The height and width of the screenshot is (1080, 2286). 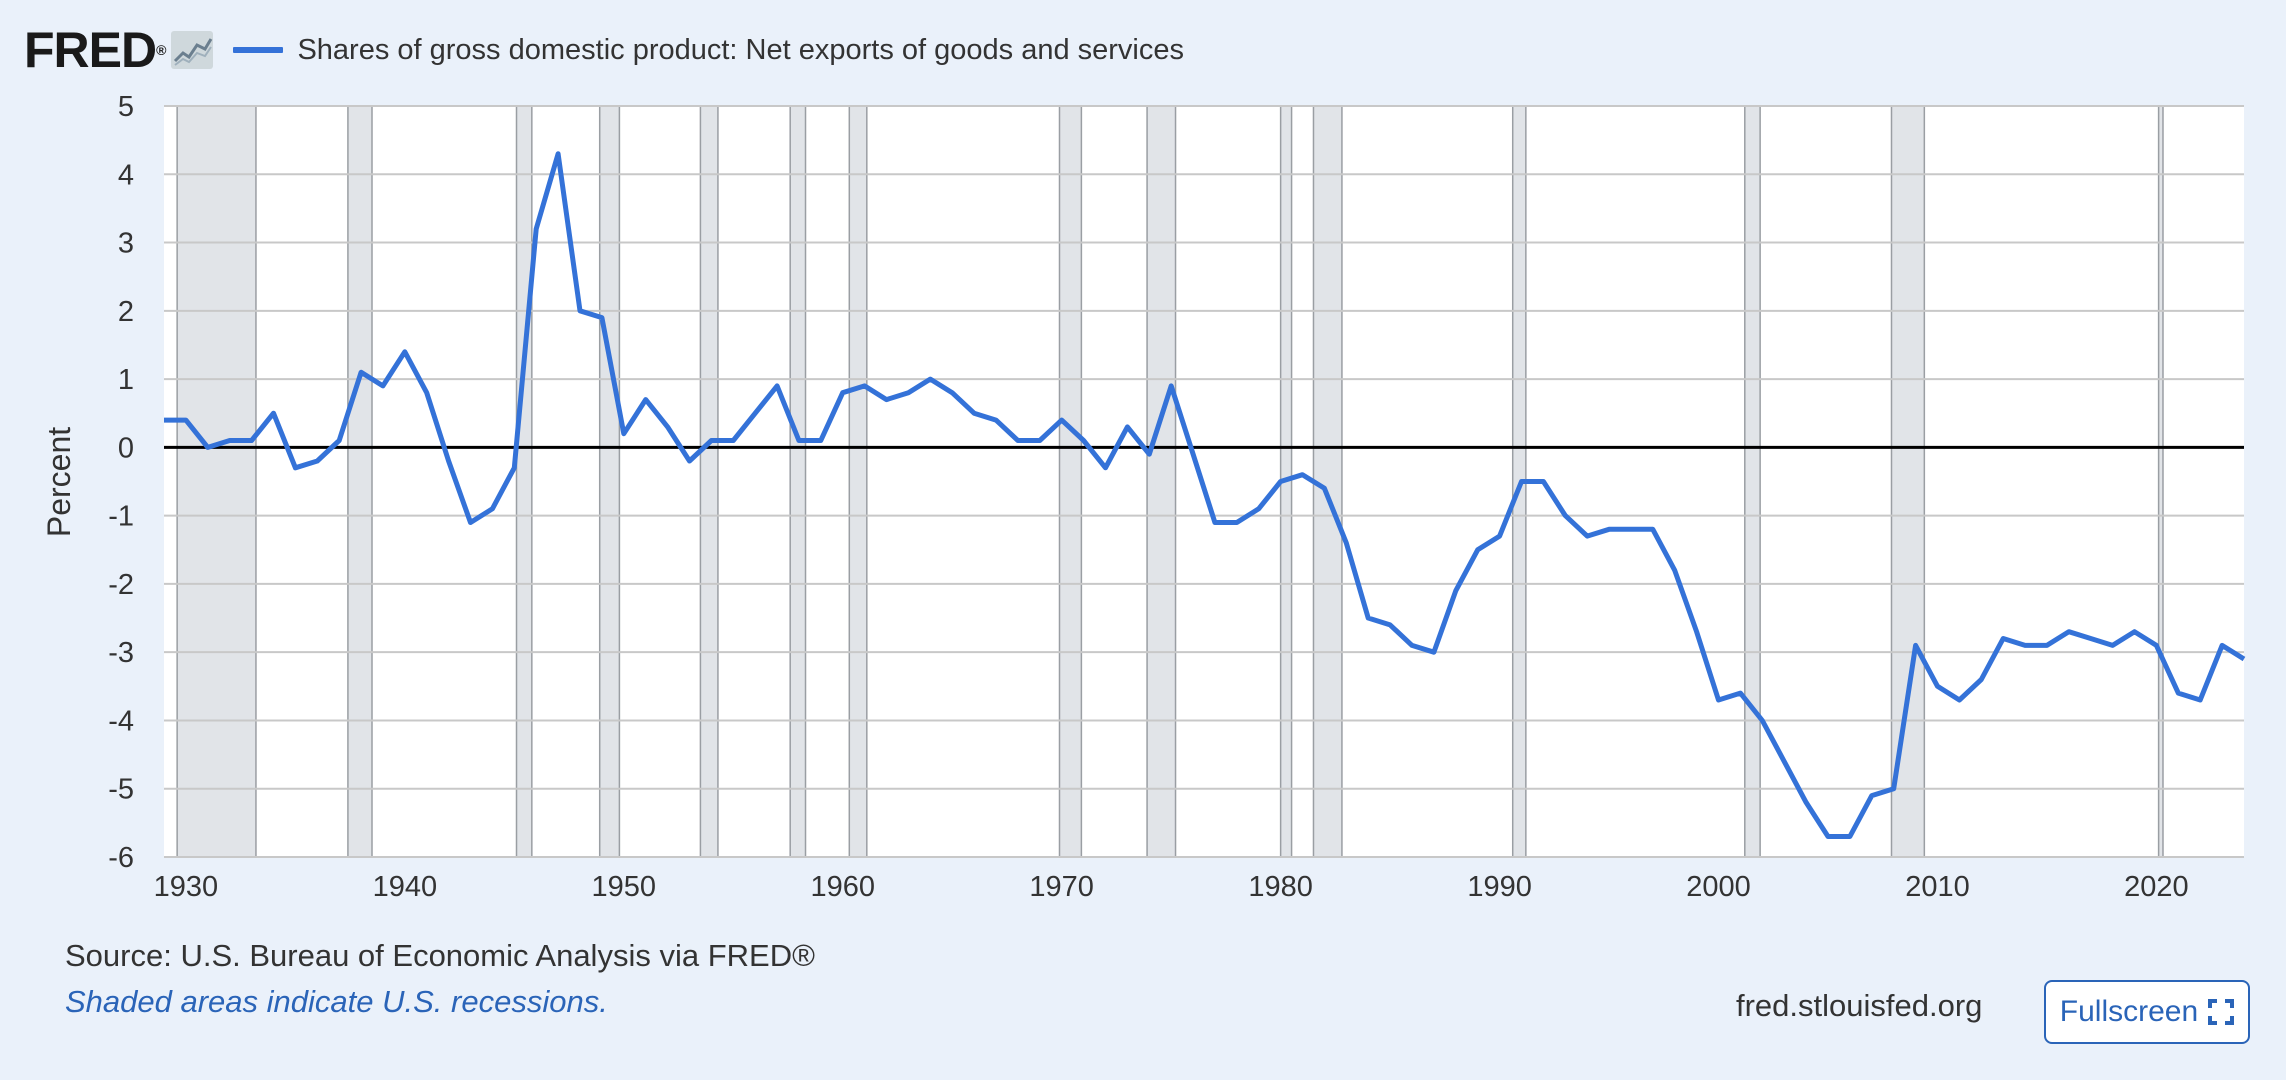 I want to click on x-tick-label: 2010, so click(x=1937, y=887).